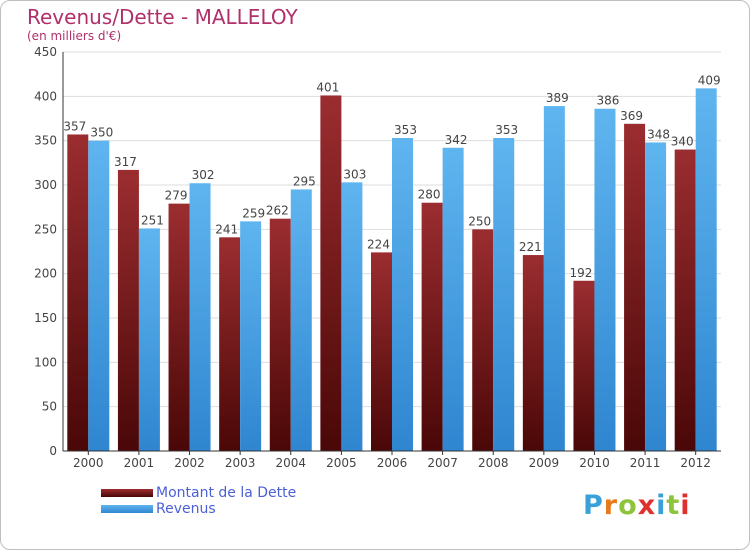  I want to click on data-label-revenue-2009: 389, so click(557, 98).